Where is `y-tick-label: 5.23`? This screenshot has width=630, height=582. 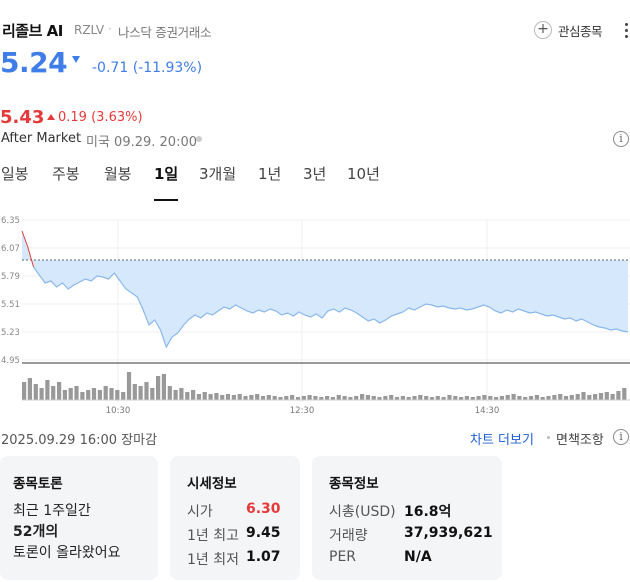 y-tick-label: 5.23 is located at coordinates (10, 333).